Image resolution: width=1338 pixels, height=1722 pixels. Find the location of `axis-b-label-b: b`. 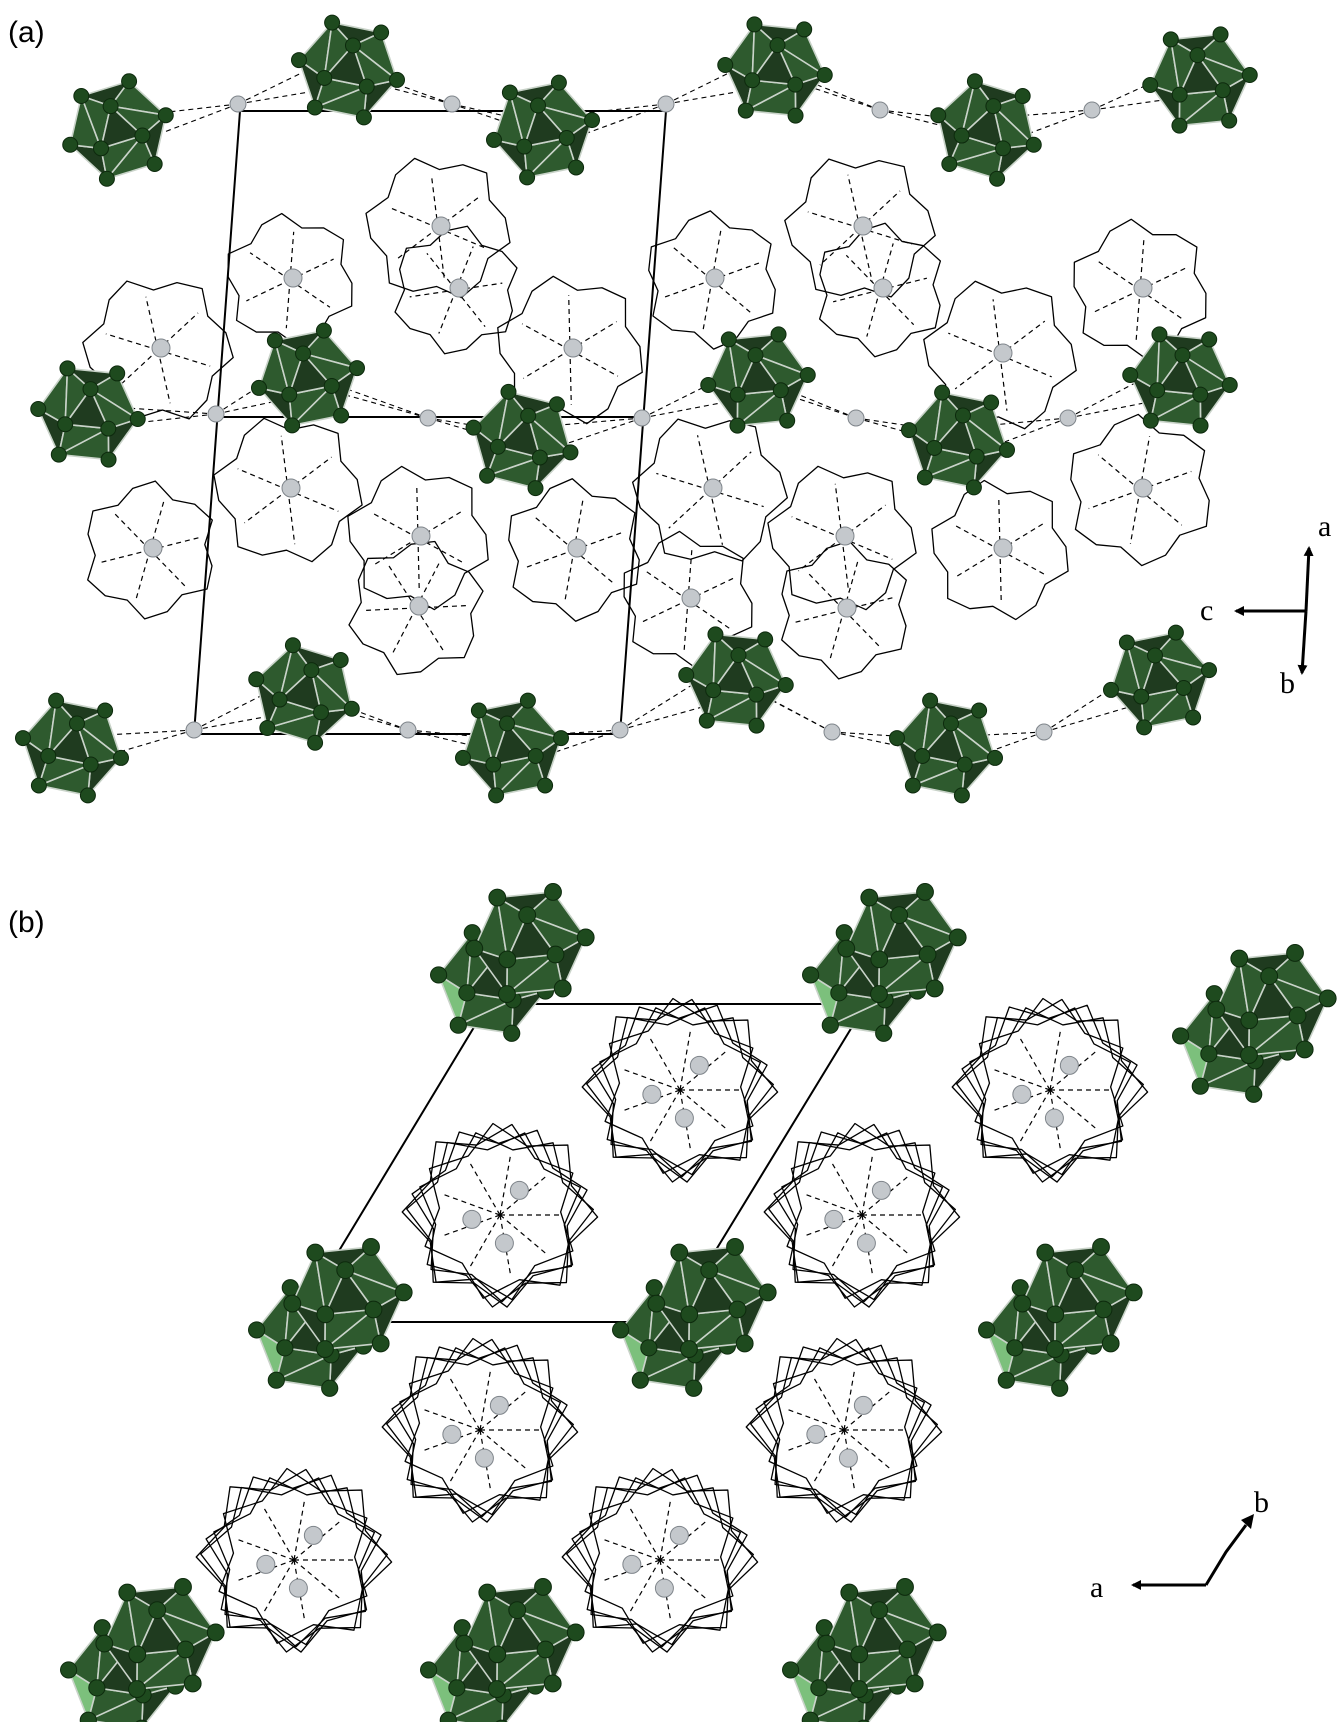

axis-b-label-b: b is located at coordinates (1261, 1502).